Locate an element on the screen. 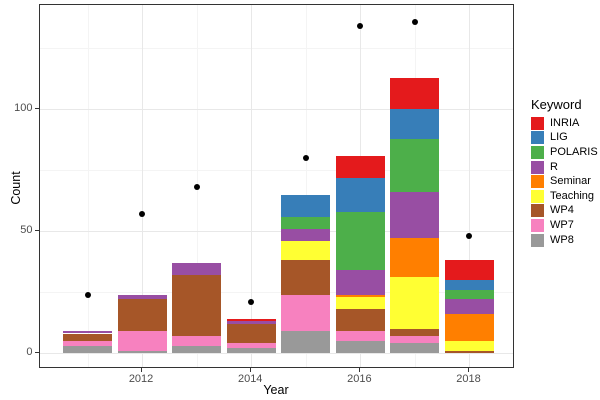 Image resolution: width=600 pixels, height=400 pixels. y-tick-label: 0 is located at coordinates (29, 352).